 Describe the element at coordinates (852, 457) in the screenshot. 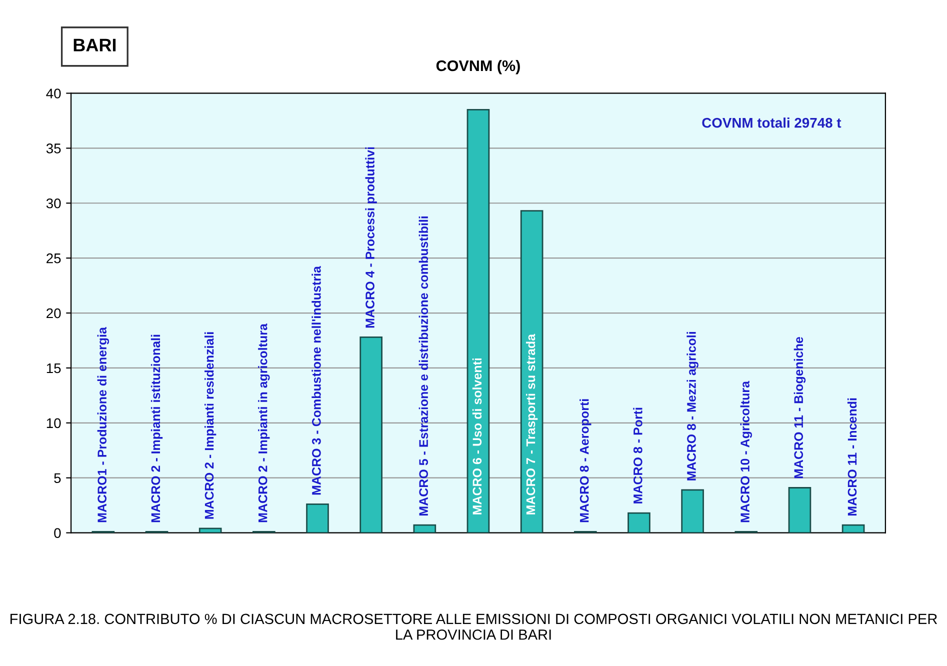

I see `x-tick-label: MACRO 11 - Incendi` at that location.